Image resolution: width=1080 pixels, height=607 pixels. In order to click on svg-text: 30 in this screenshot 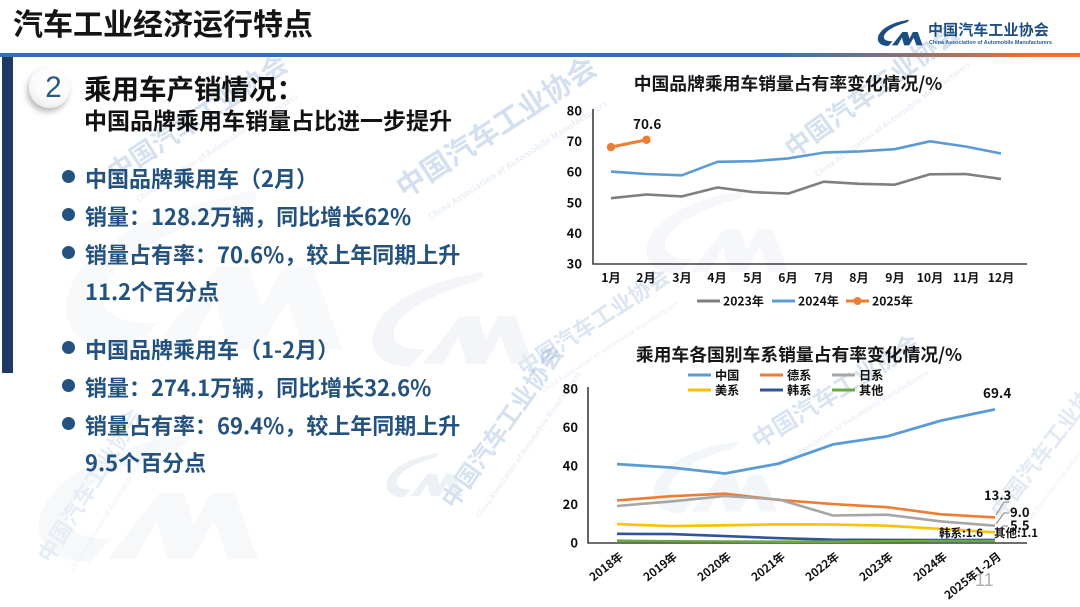, I will do `click(575, 263)`.